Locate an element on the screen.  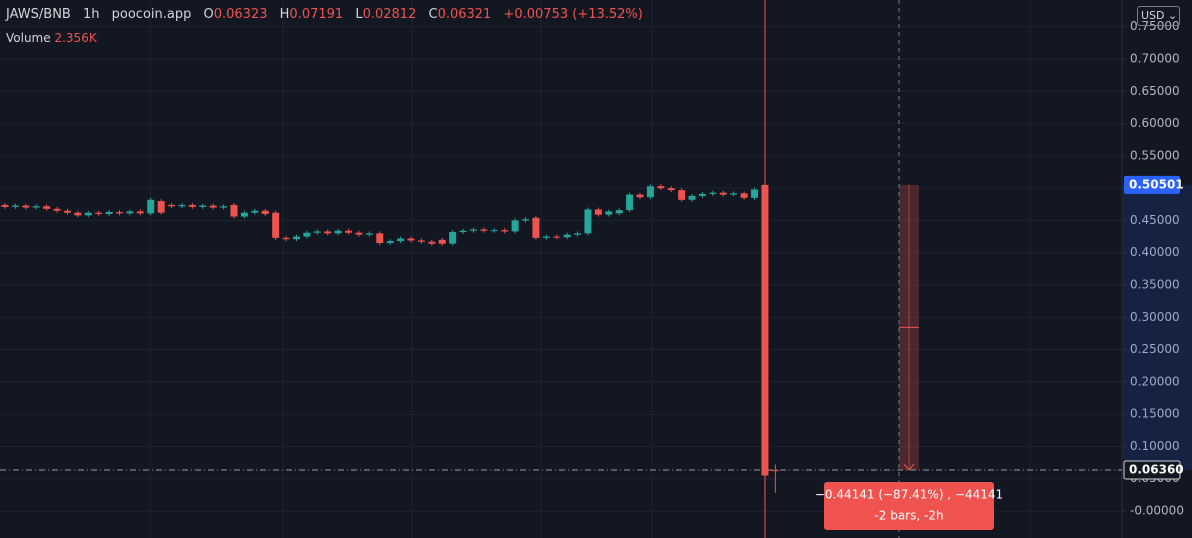
change: +0.00753 (+13.52%) is located at coordinates (573, 14).